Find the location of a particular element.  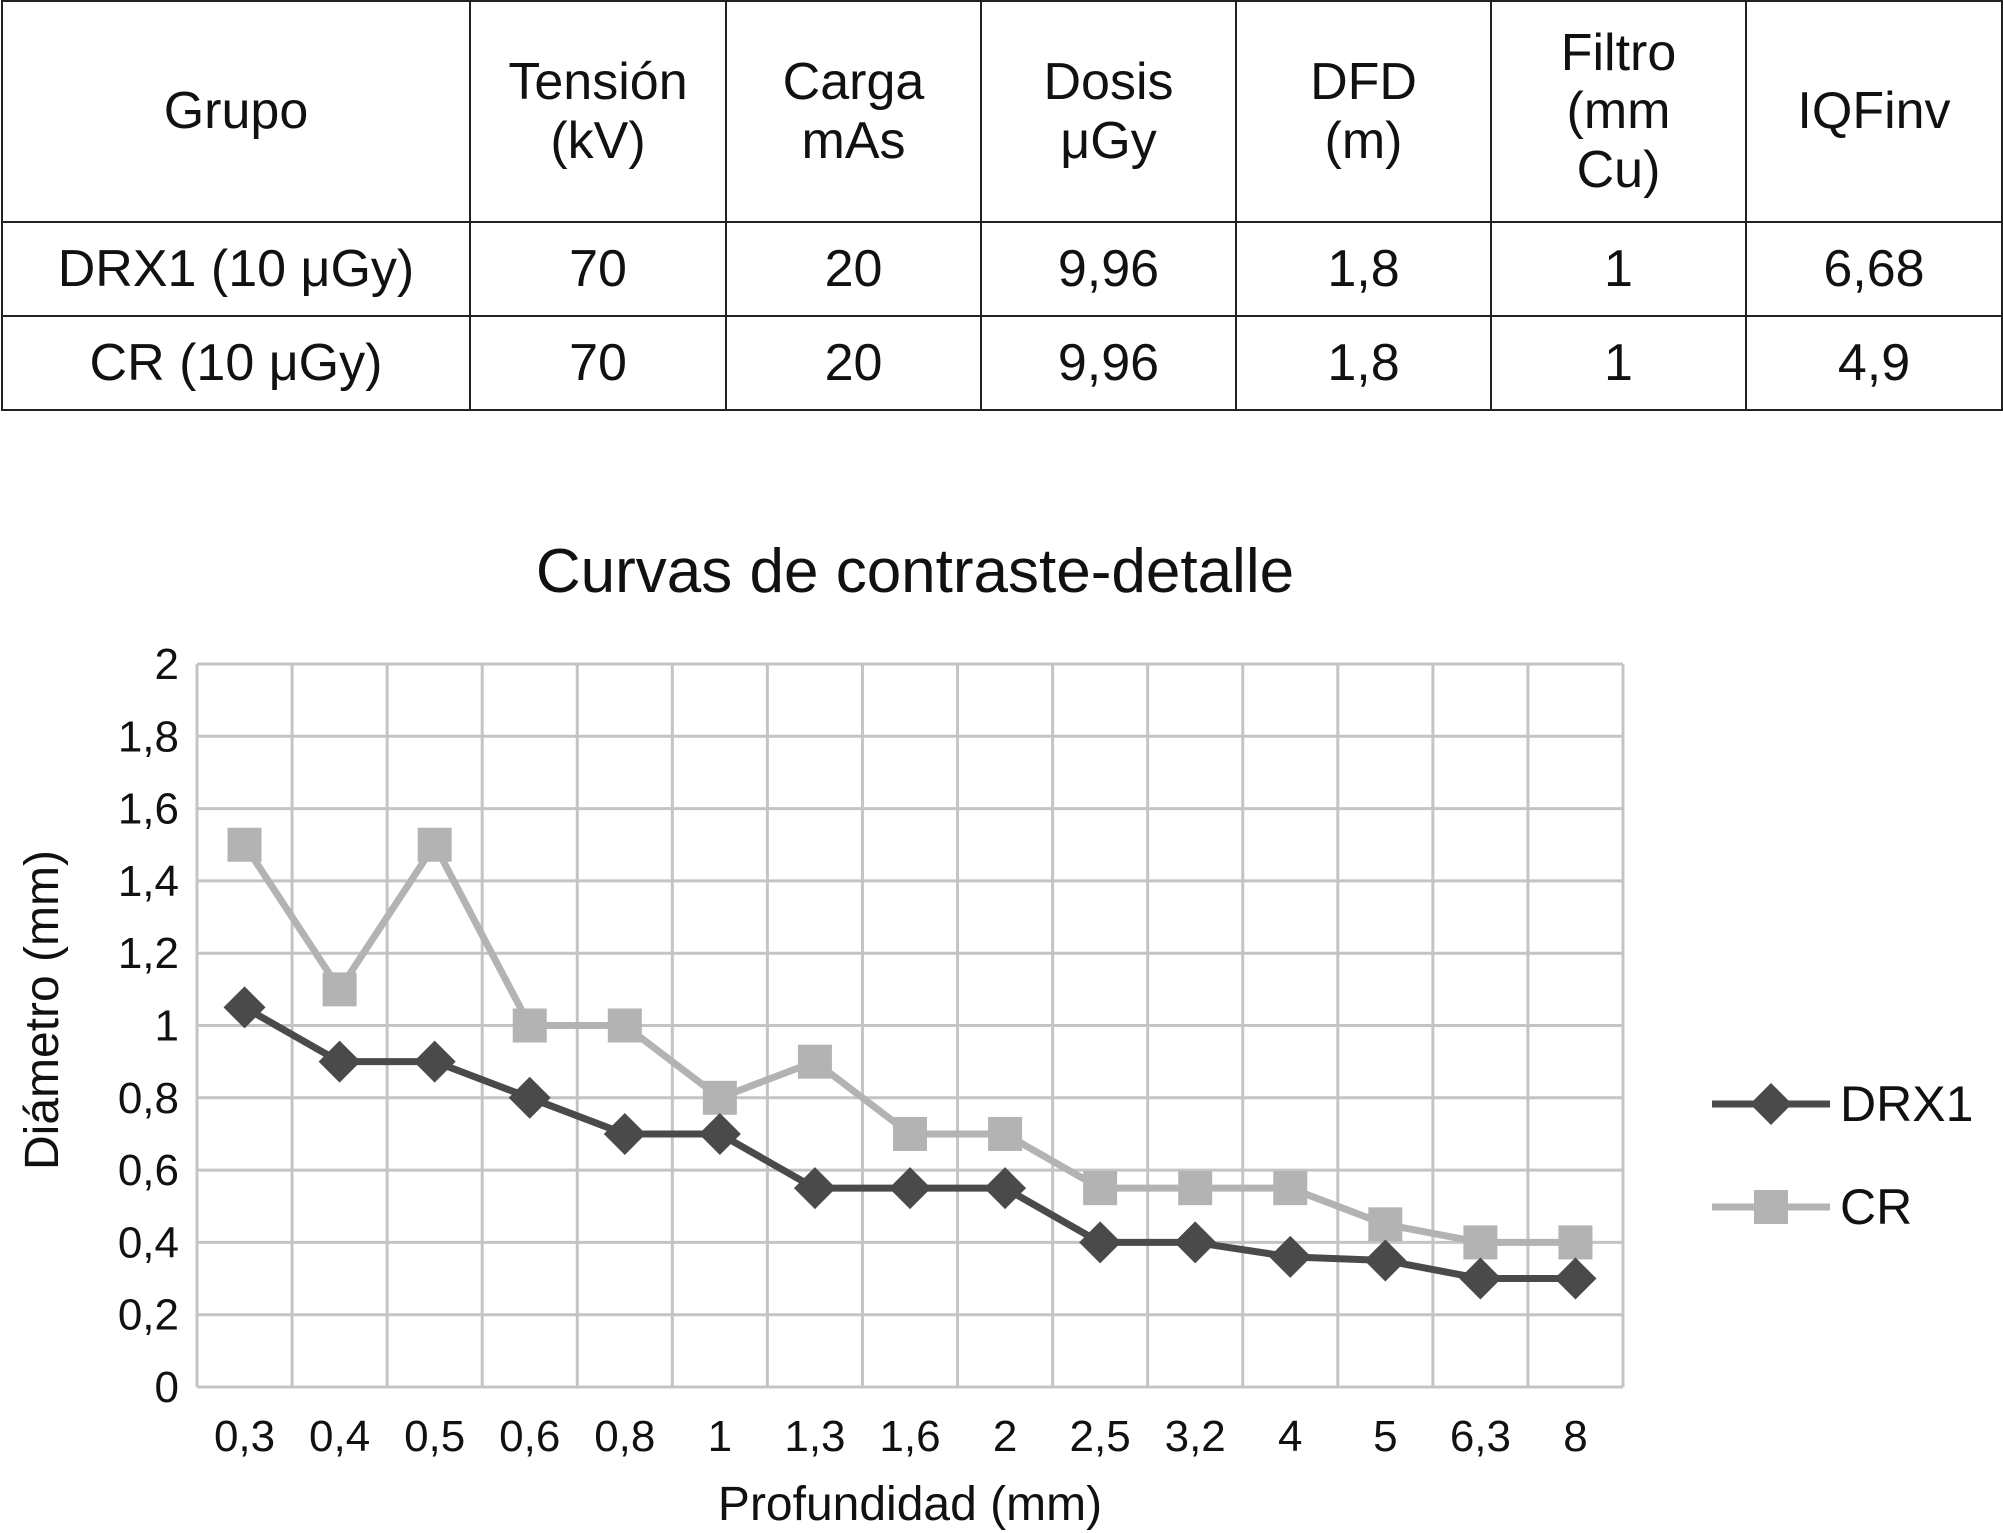

legend-marker-cr is located at coordinates (1771, 1207).